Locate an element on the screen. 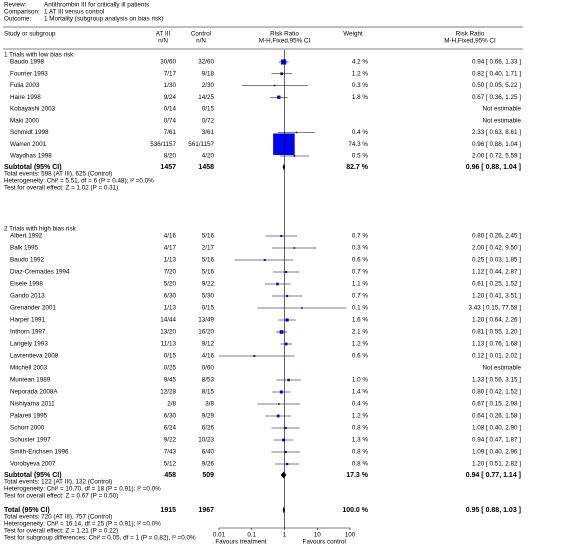 This screenshot has width=566, height=547. treatment-events: 13/20 is located at coordinates (168, 332).